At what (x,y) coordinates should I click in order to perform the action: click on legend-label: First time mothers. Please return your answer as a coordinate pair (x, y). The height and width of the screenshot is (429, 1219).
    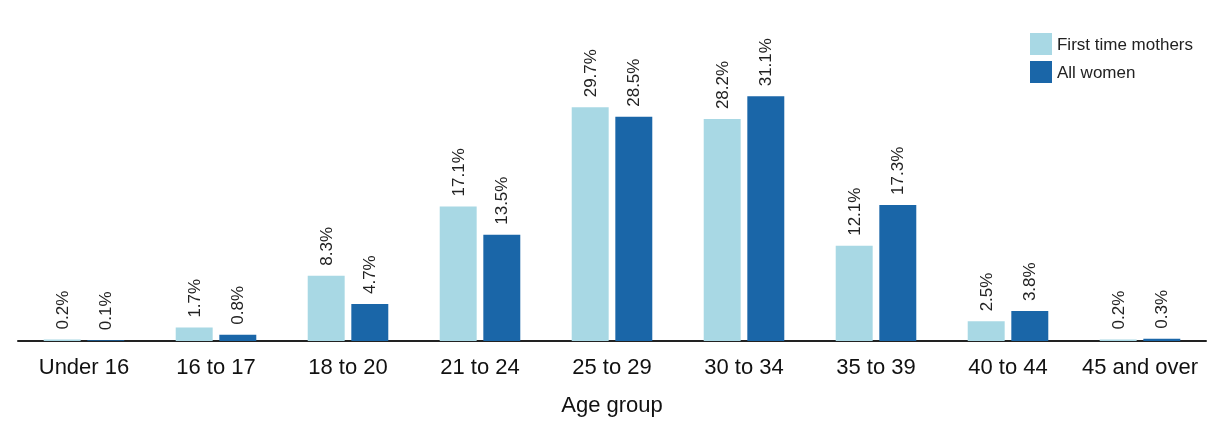
    Looking at the image, I should click on (1125, 44).